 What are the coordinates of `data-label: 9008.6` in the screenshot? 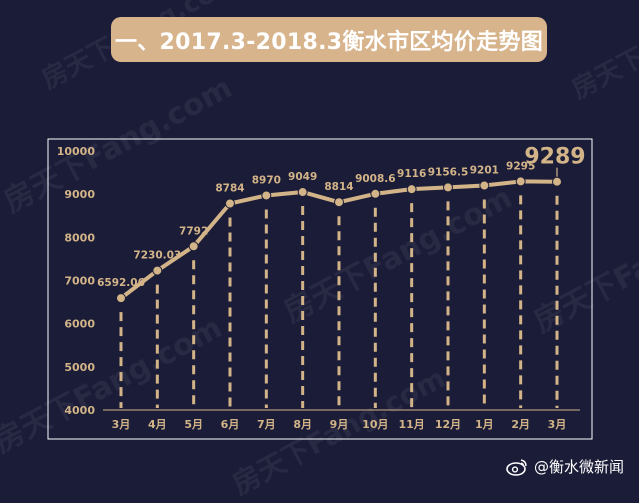 It's located at (375, 179).